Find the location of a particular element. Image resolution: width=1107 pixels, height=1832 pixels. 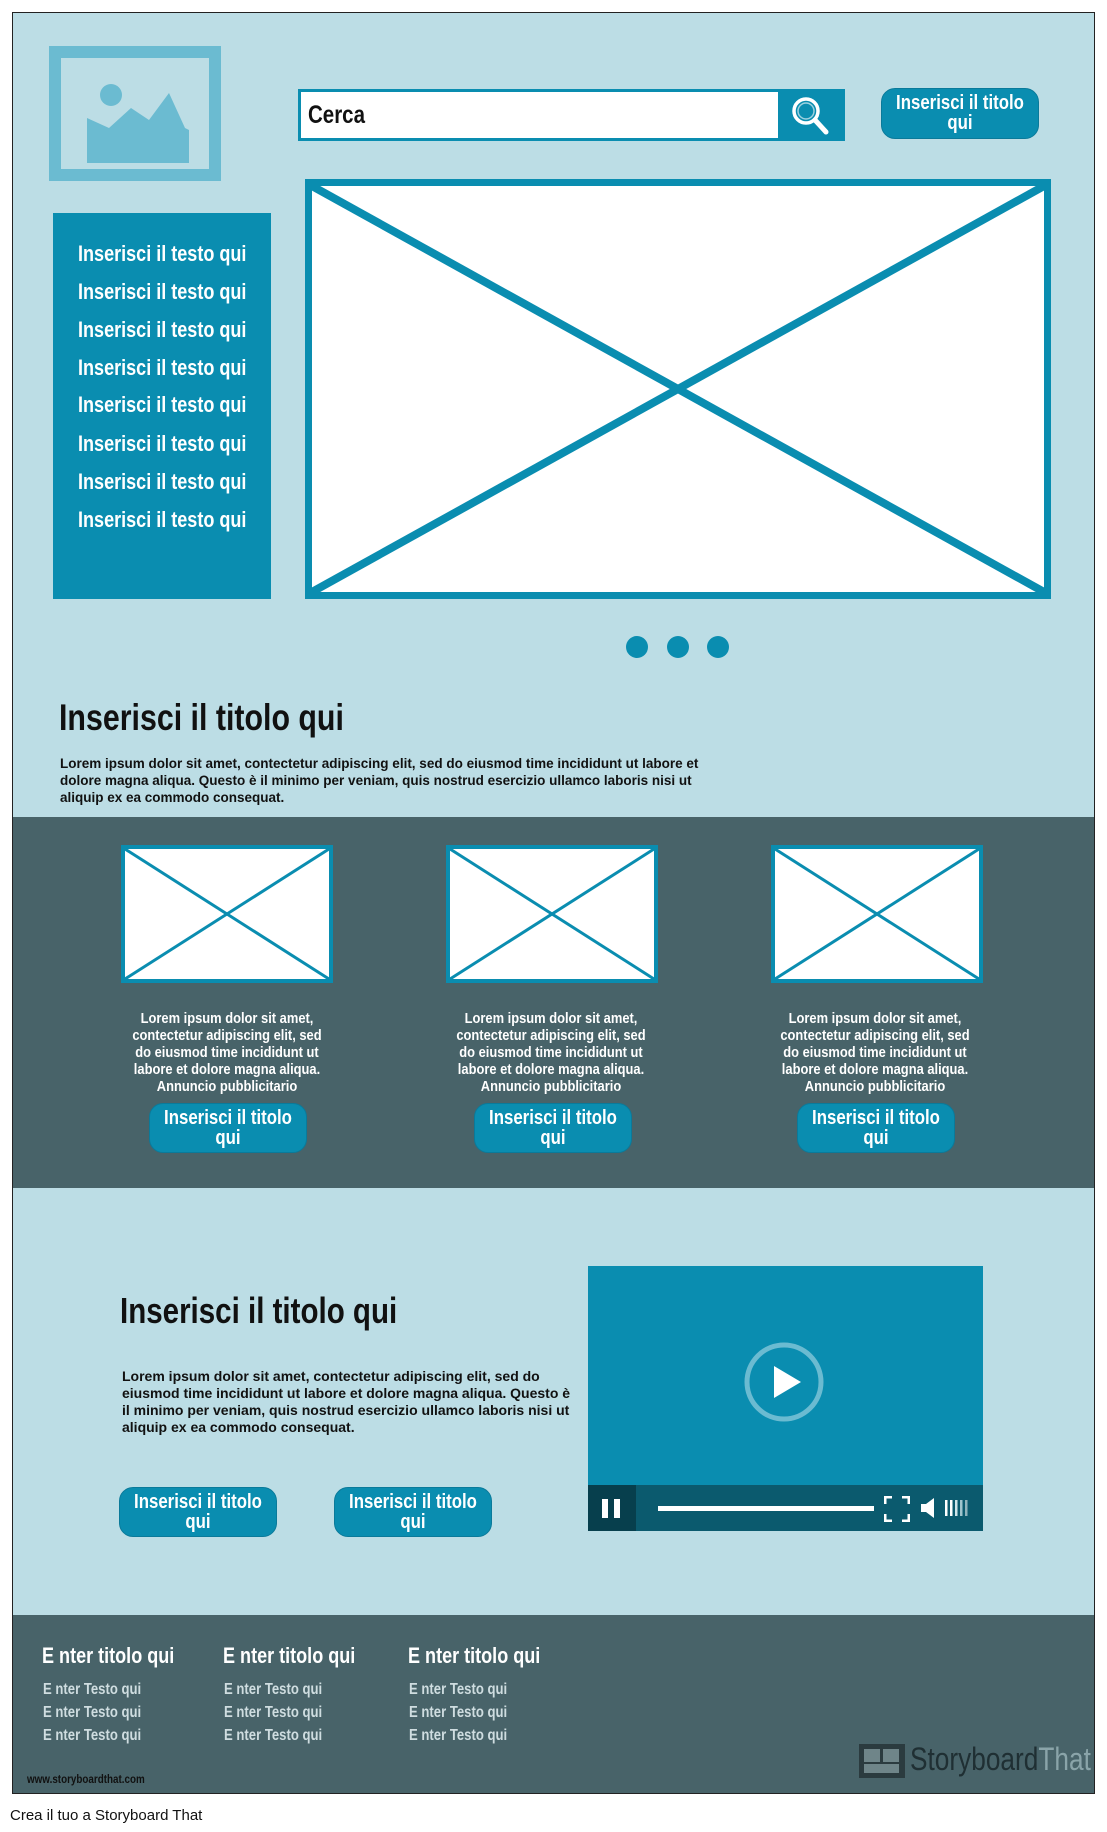

footer-column-1-title: E nter titolo qui is located at coordinates (108, 1655).